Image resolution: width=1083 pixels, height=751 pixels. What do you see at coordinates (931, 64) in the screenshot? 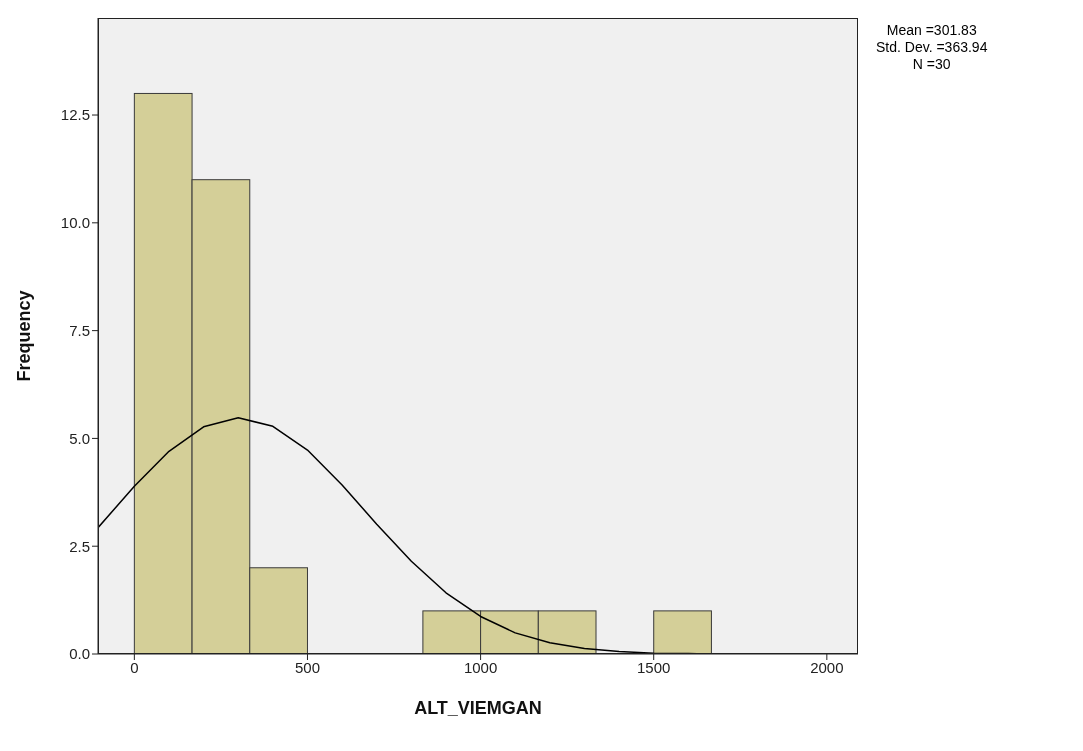
I see `text: N =30` at bounding box center [931, 64].